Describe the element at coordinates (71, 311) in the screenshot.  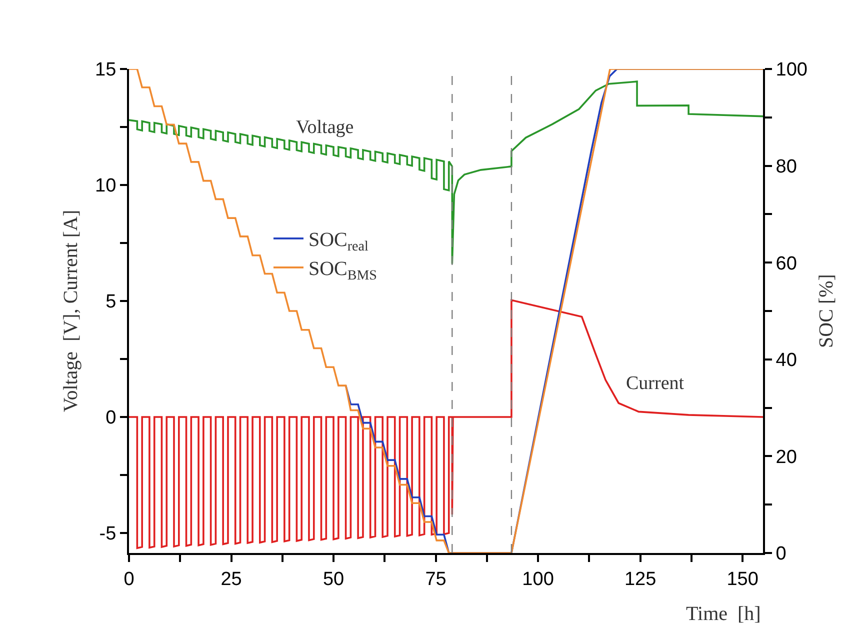
I see `y-axis-title: Voltage [V], Current [A]` at that location.